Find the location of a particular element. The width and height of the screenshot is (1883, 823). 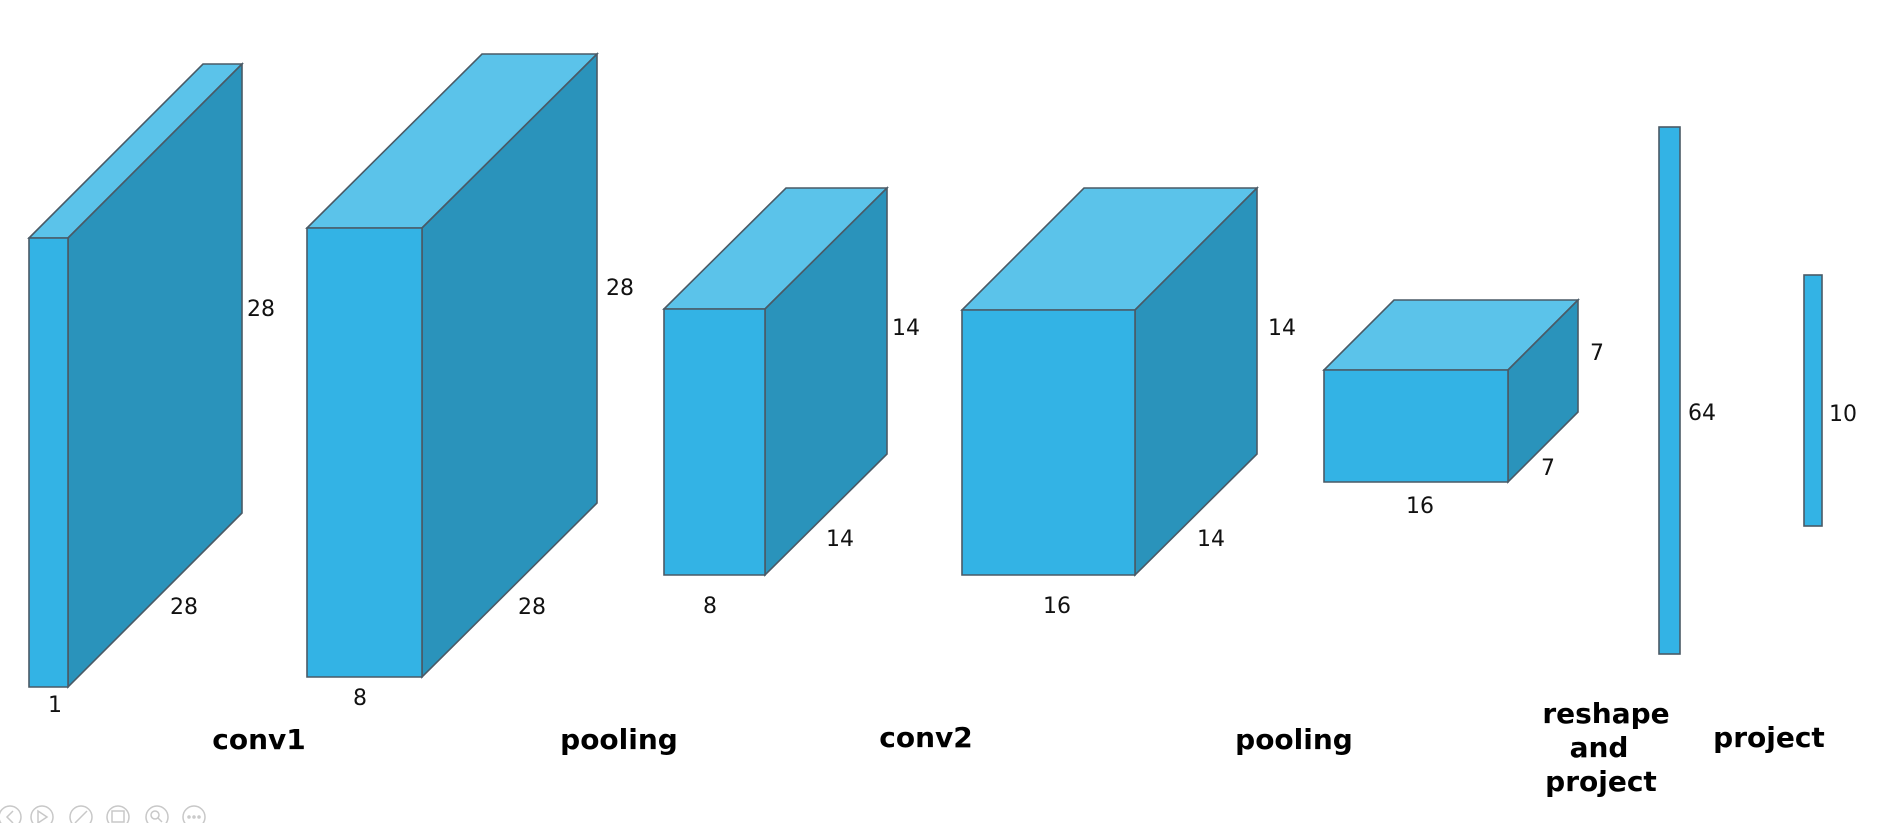

layer-conv2-block is located at coordinates (1109, 381).